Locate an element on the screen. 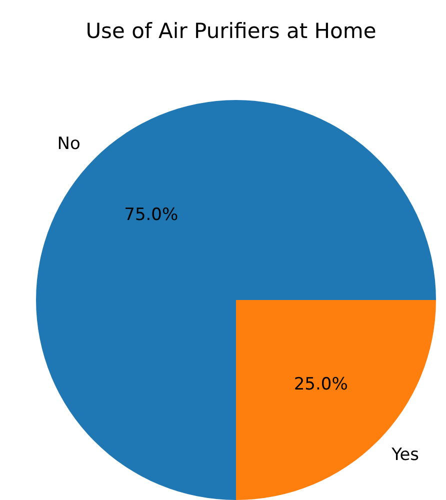 Image resolution: width=446 pixels, height=500 pixels. chart-title: Use of Air Purifiers at Home is located at coordinates (231, 31).